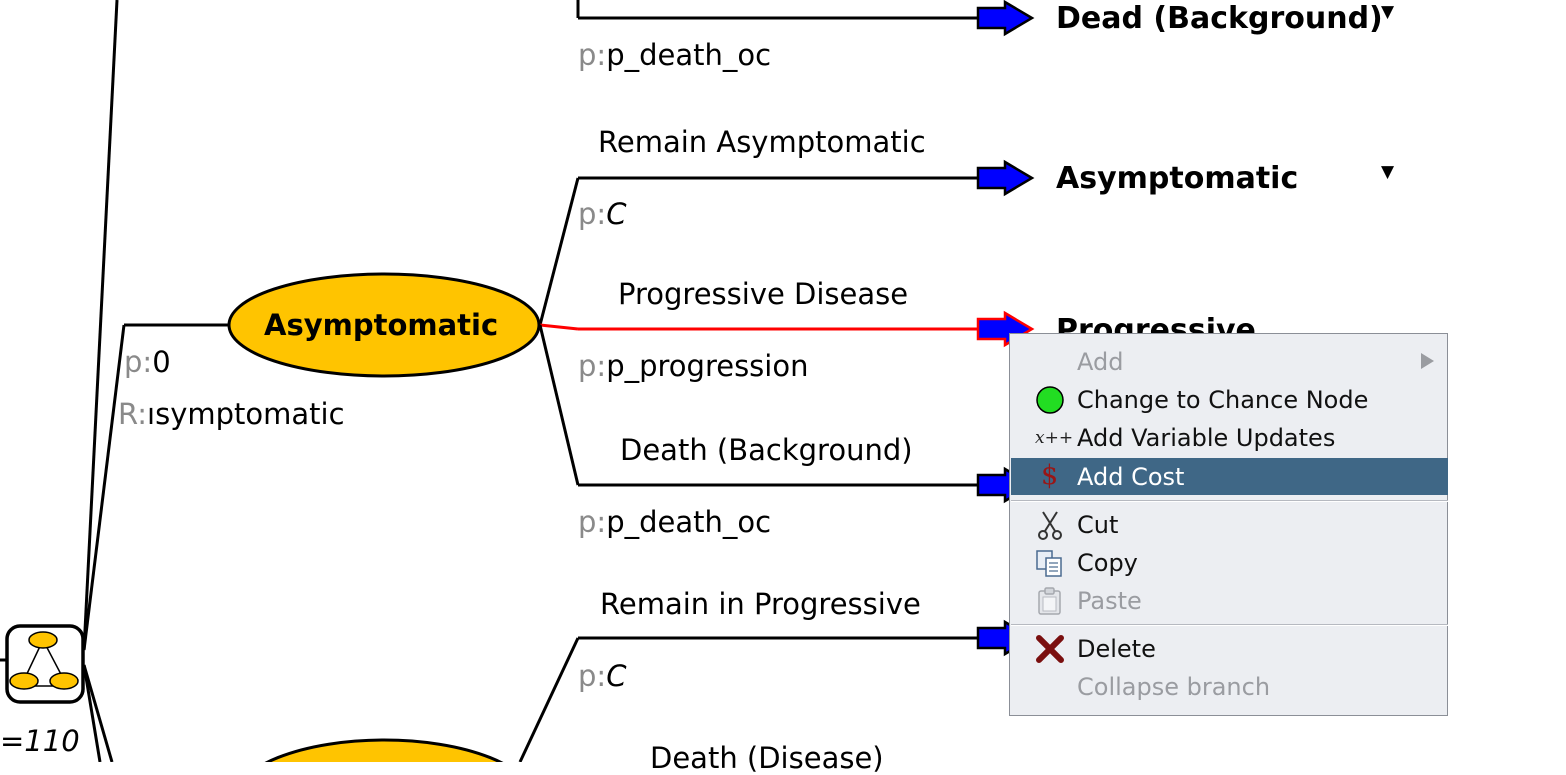 This screenshot has height=775, width=1566. Describe the element at coordinates (1229, 648) in the screenshot. I see `menu-item-delete: Delete` at that location.